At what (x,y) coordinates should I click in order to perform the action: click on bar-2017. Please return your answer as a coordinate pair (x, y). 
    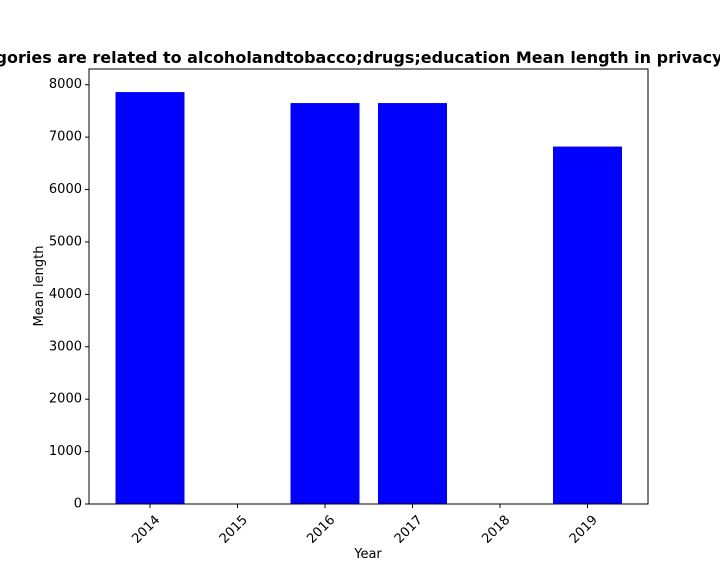
    Looking at the image, I should click on (412, 304).